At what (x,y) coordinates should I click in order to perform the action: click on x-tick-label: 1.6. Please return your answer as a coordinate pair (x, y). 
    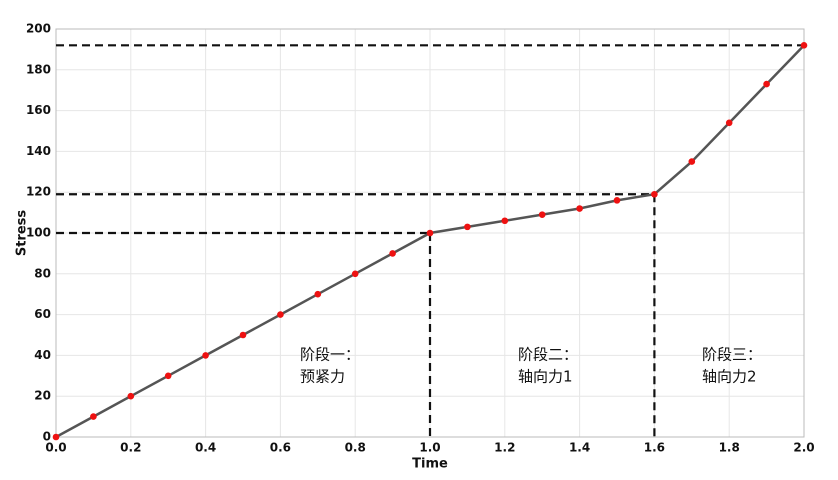
    Looking at the image, I should click on (654, 448).